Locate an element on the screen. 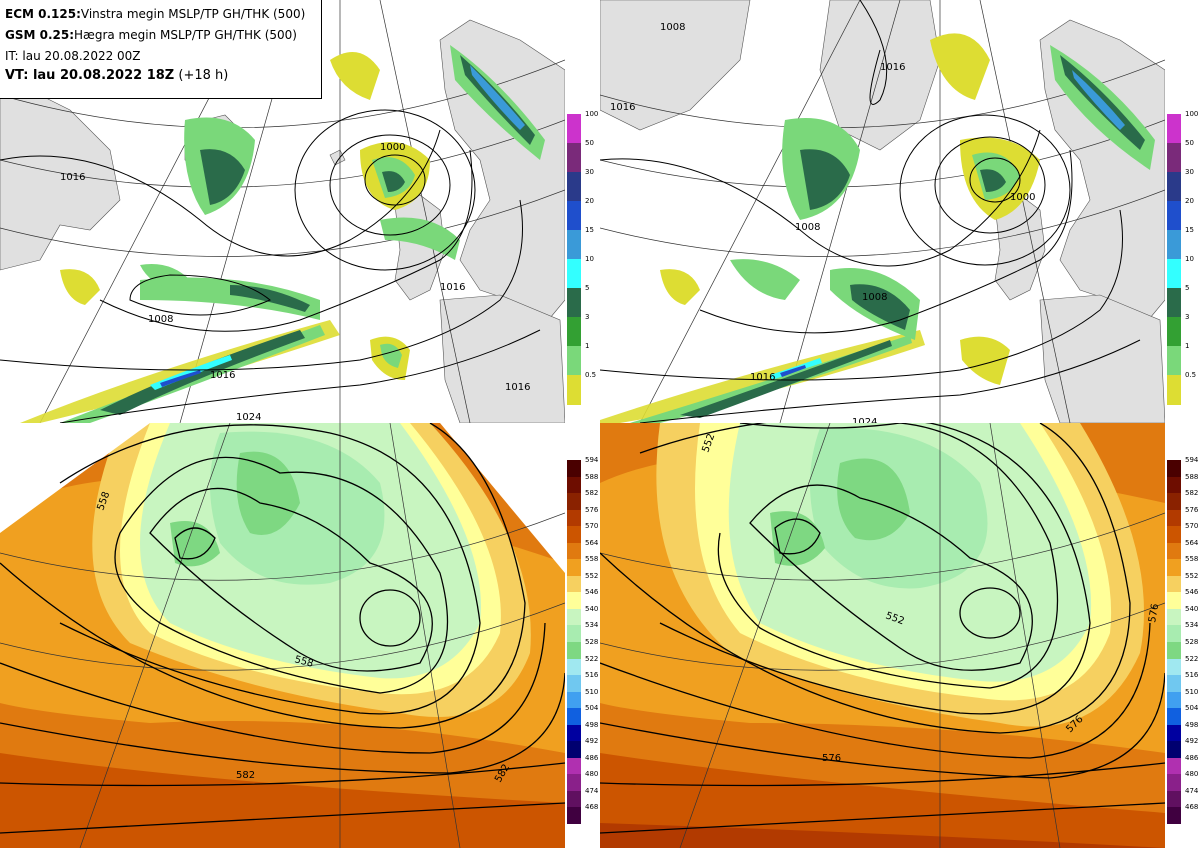 This screenshot has height=848, width=1200. colorbar-label: 486 is located at coordinates (1192, 757).